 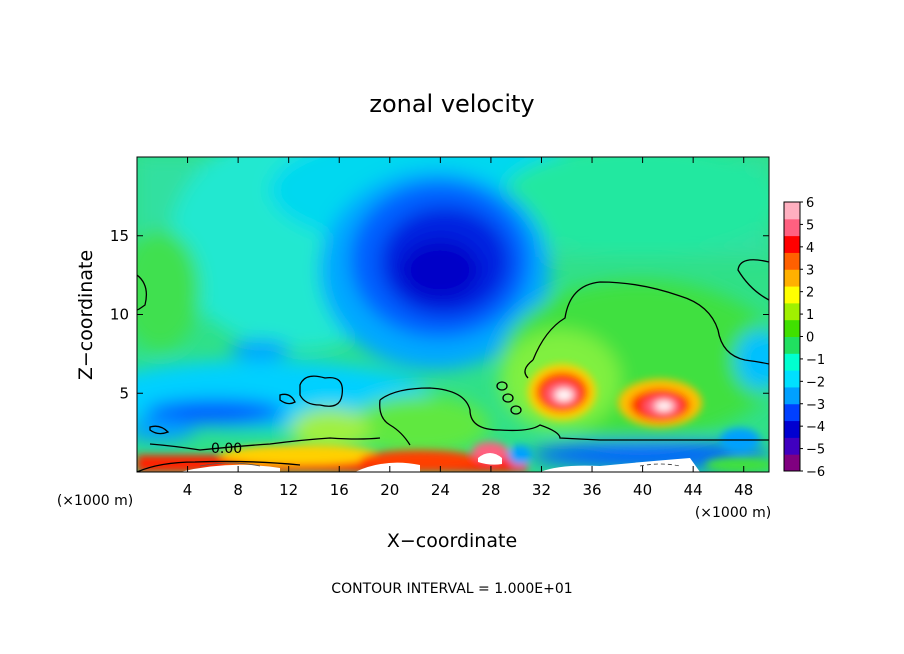 What do you see at coordinates (810, 338) in the screenshot?
I see `colorbar-label: 0` at bounding box center [810, 338].